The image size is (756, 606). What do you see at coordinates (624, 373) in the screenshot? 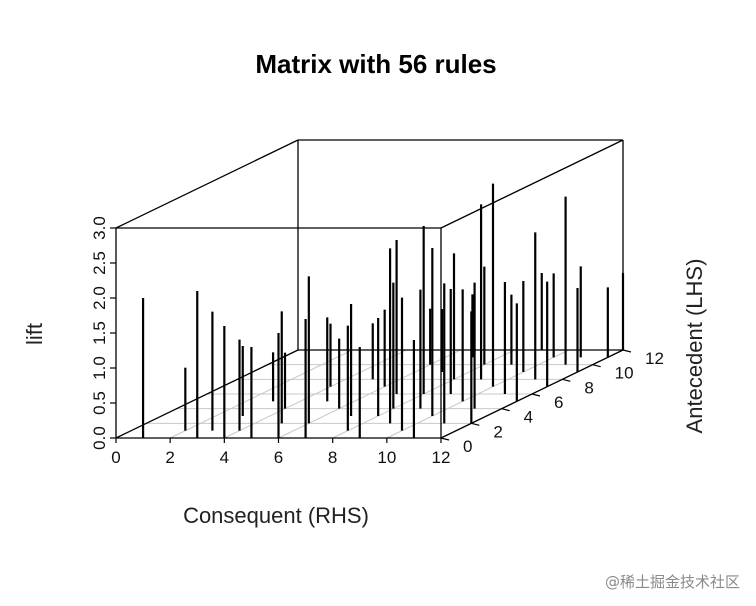
I see `y-tick-label: 10` at bounding box center [624, 373].